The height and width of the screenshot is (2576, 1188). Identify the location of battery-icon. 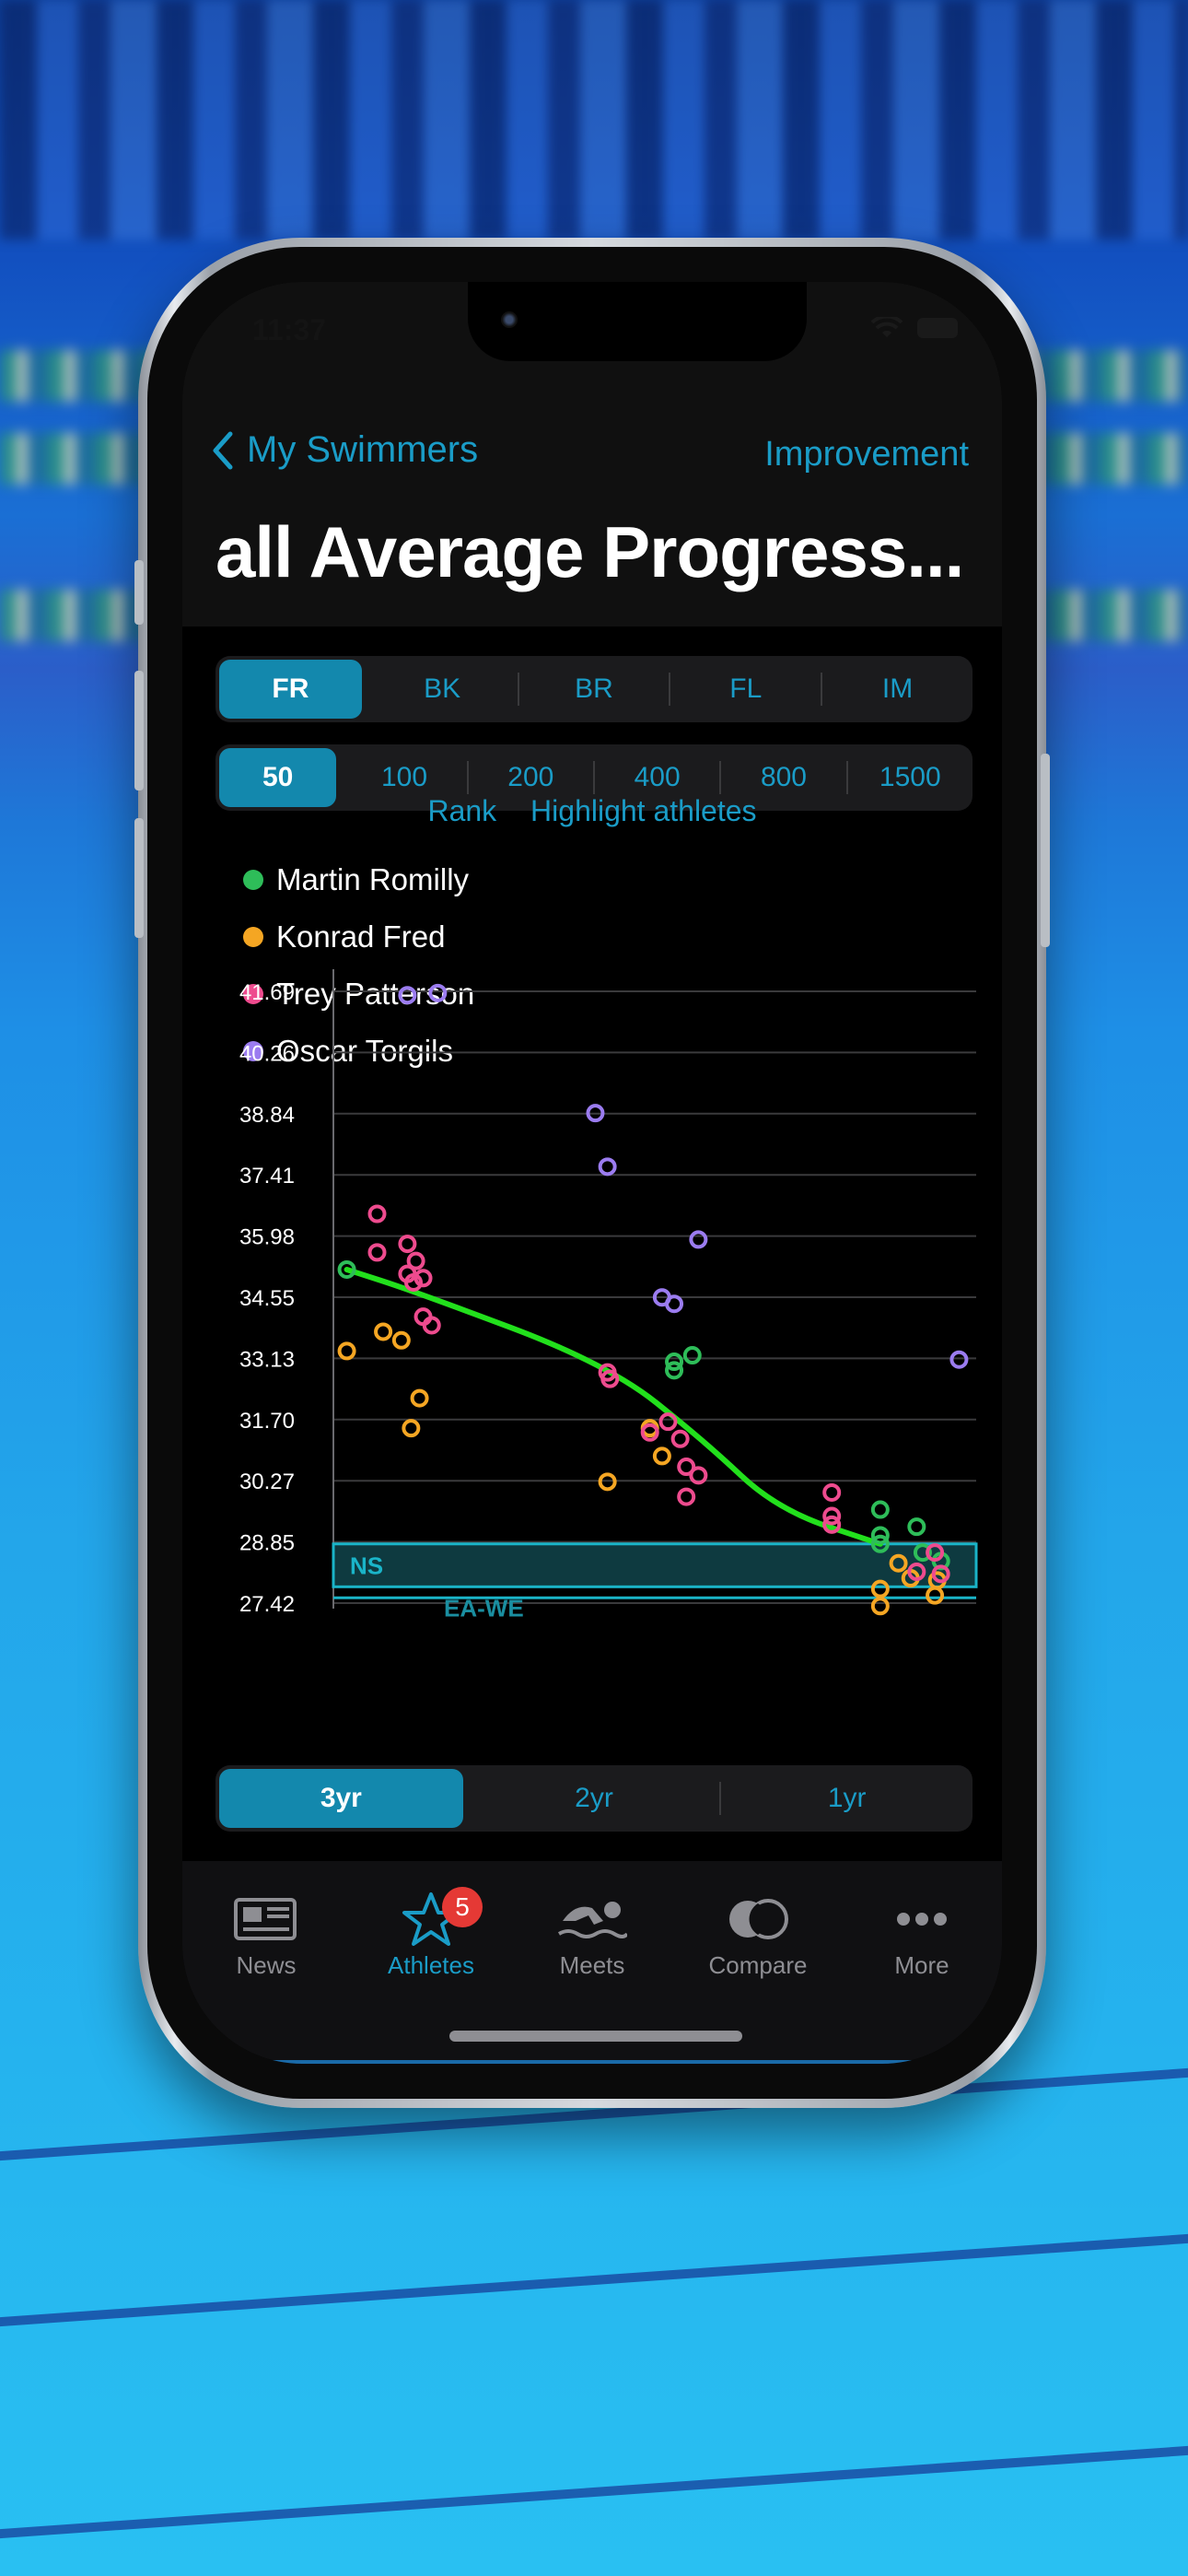
(937, 328).